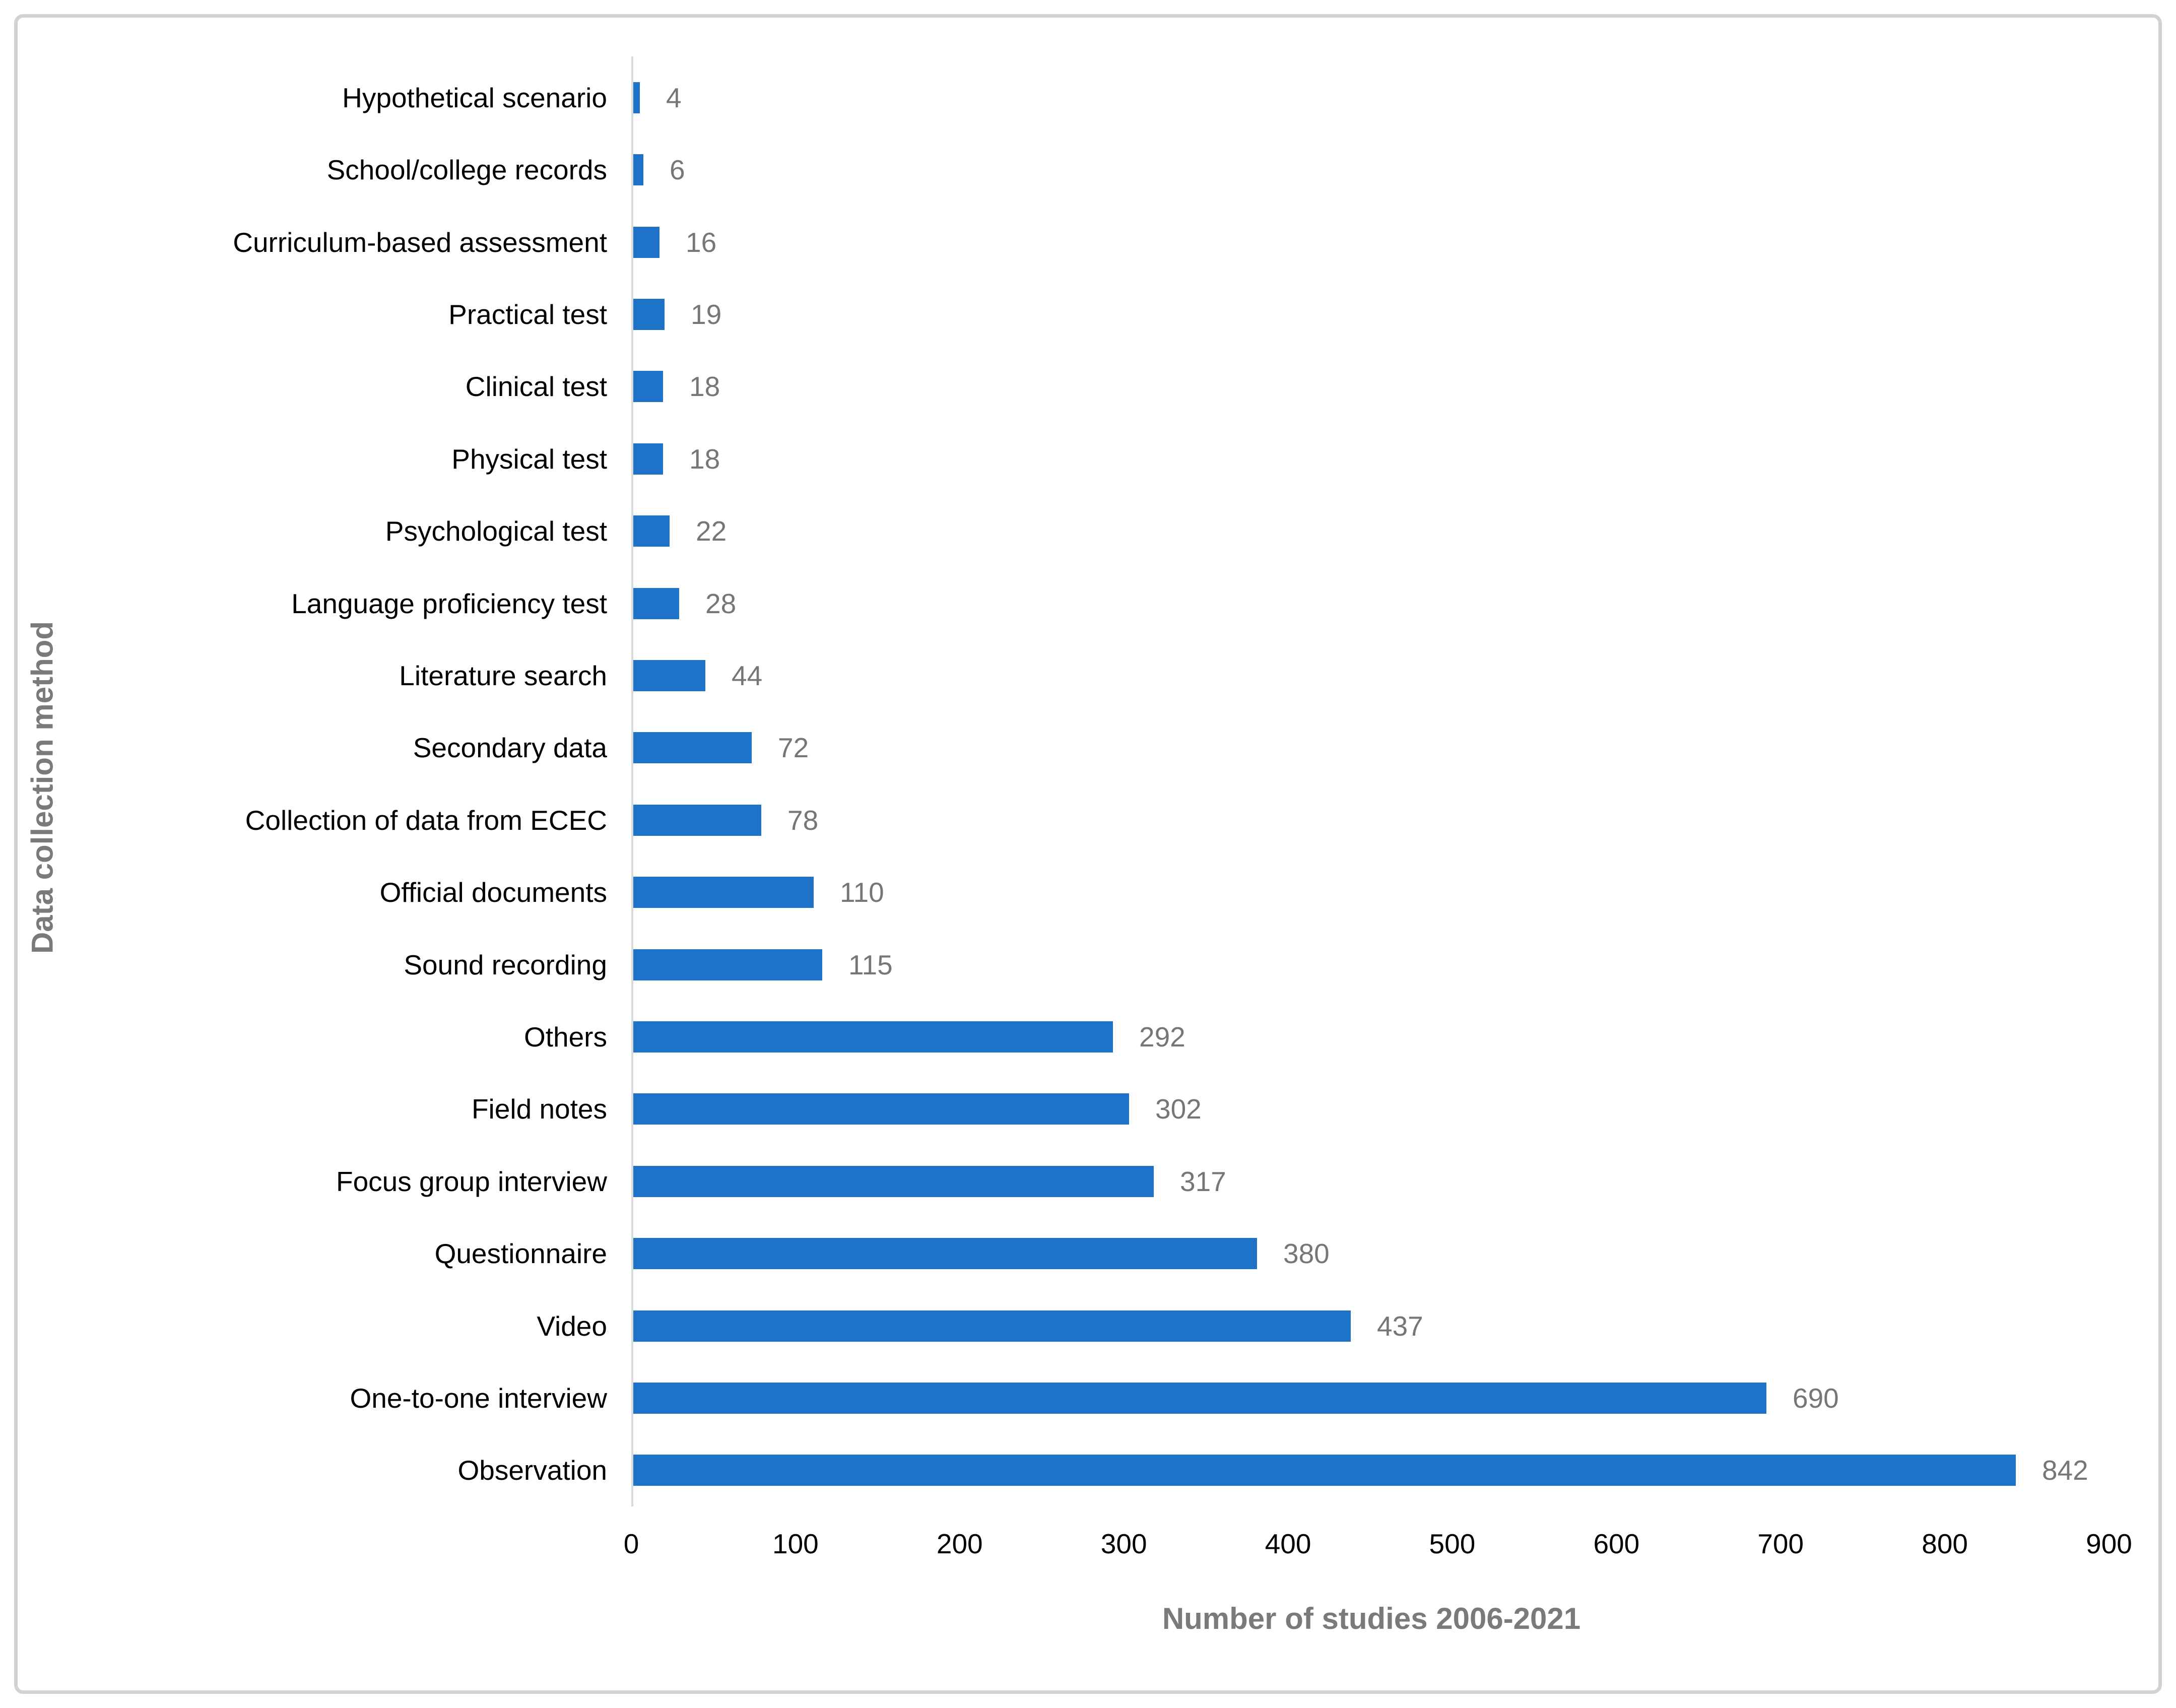  Describe the element at coordinates (536, 387) in the screenshot. I see `category-label: Clinical test` at that location.